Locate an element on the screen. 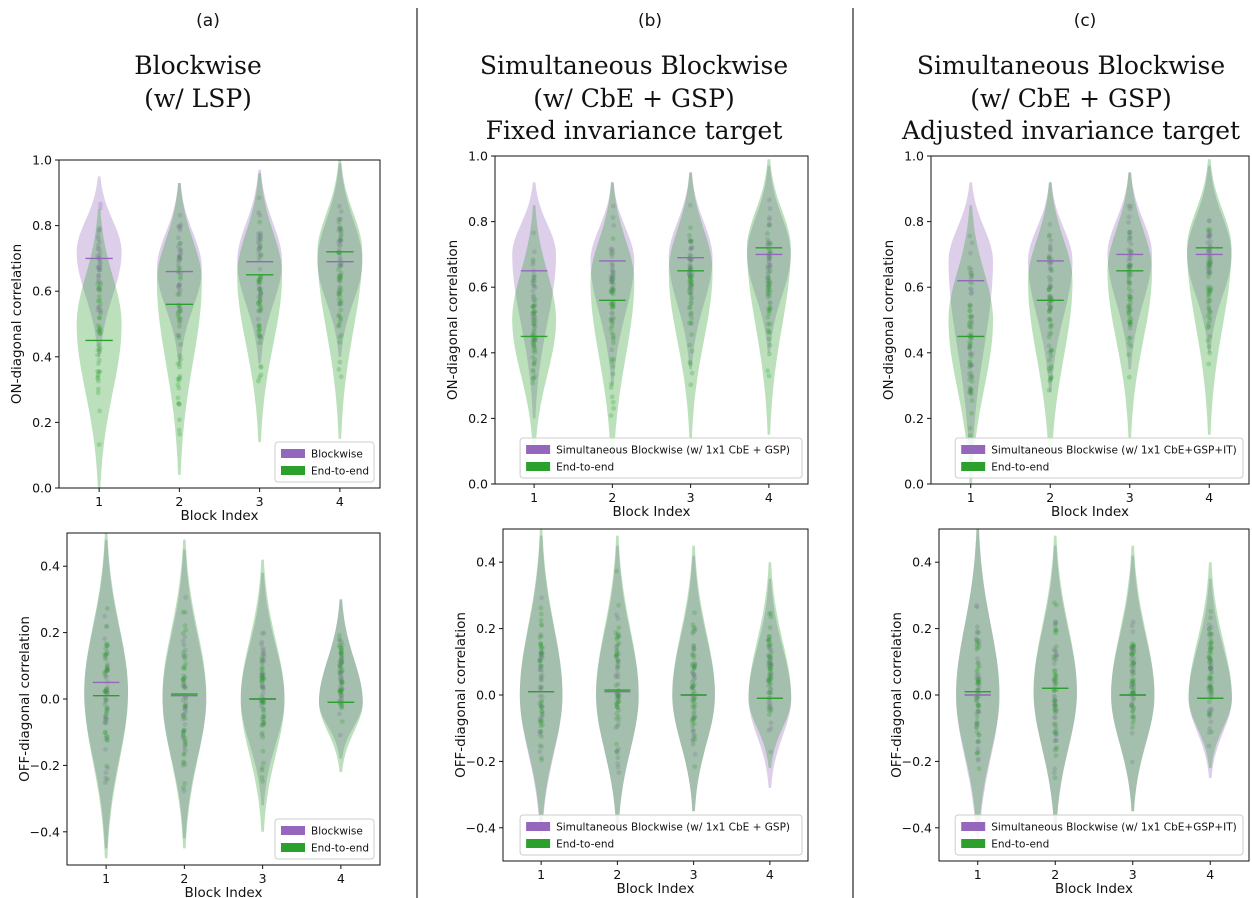  y-tick-label: 0.6 is located at coordinates (914, 287).